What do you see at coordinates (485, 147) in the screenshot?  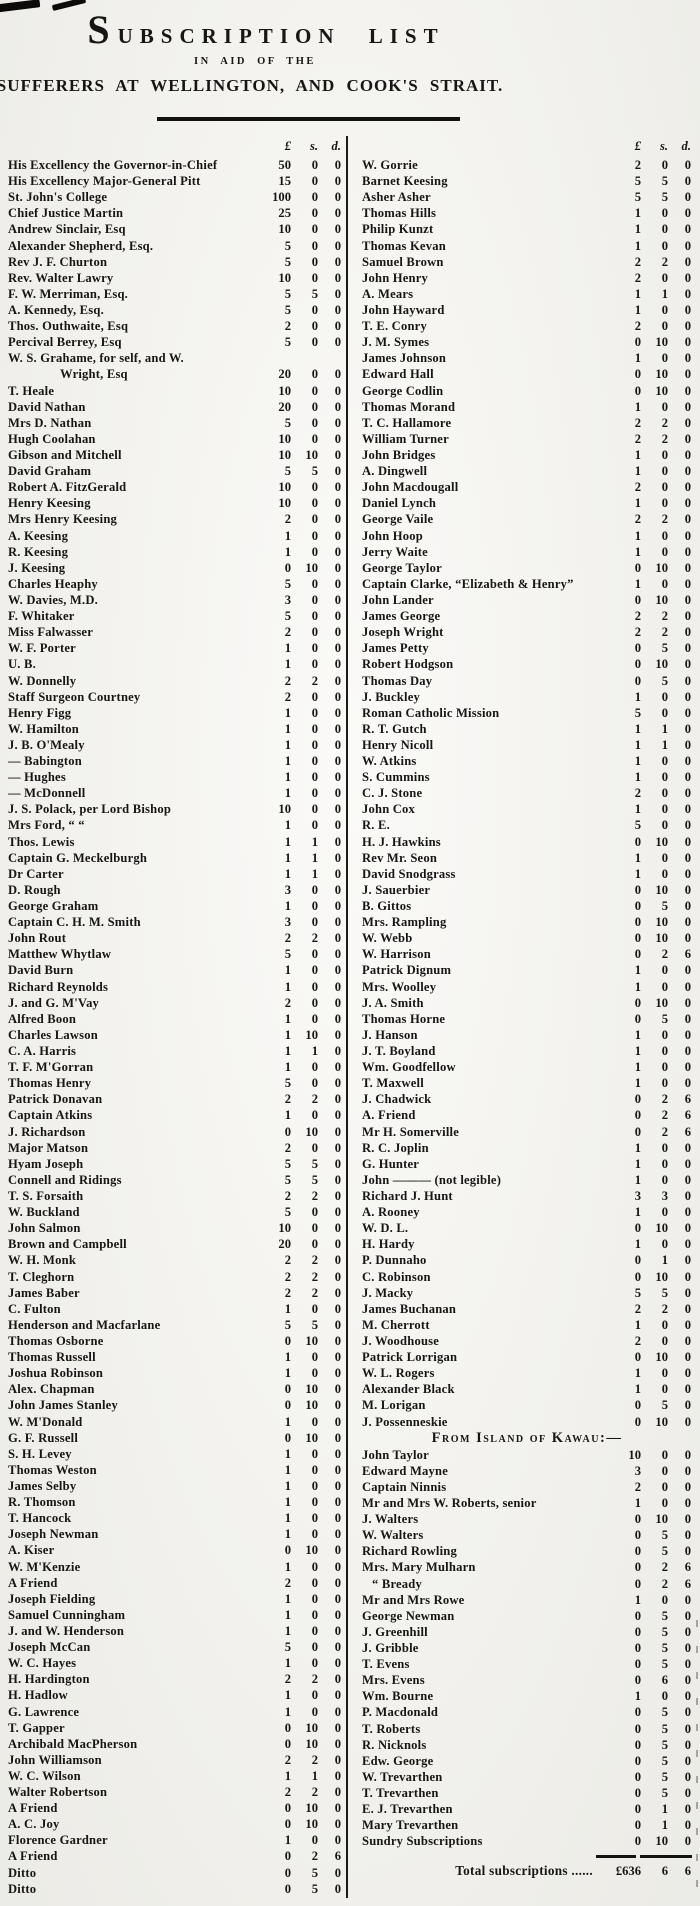 I see `currency-header-spacer` at bounding box center [485, 147].